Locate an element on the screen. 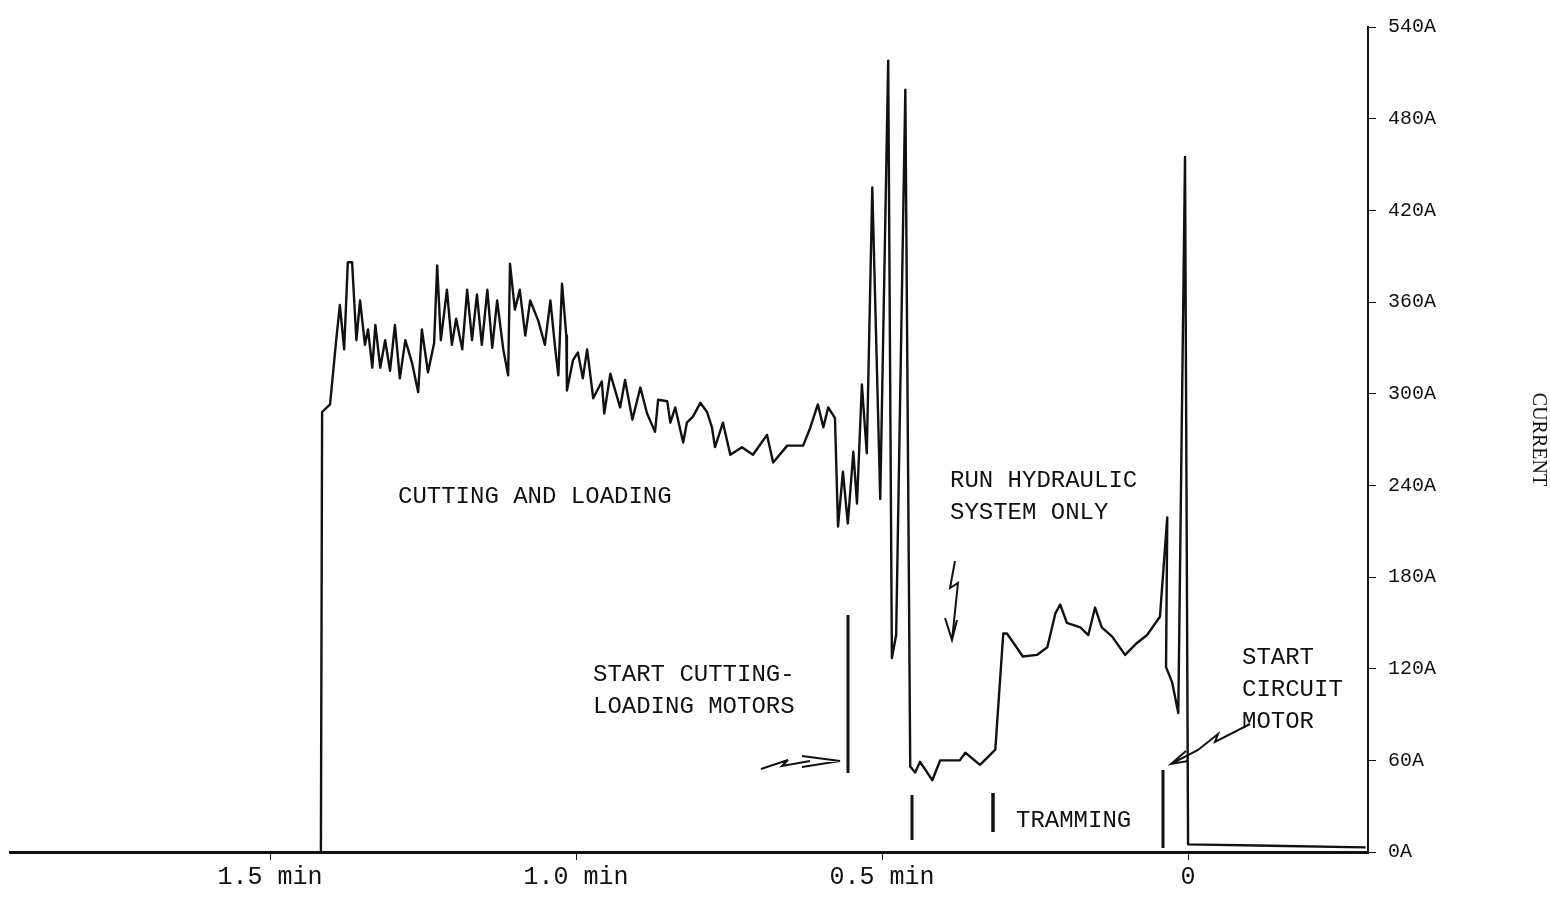 This screenshot has height=904, width=1550. x-tick-label: 0.5 min is located at coordinates (882, 877).